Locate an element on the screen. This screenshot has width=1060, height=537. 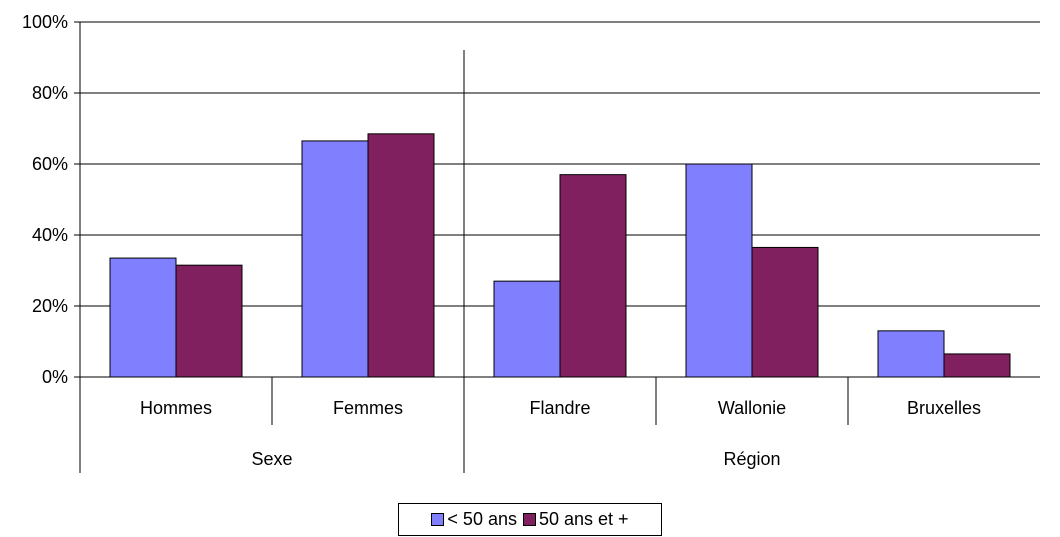
y-tick-label: 20% is located at coordinates (50, 306).